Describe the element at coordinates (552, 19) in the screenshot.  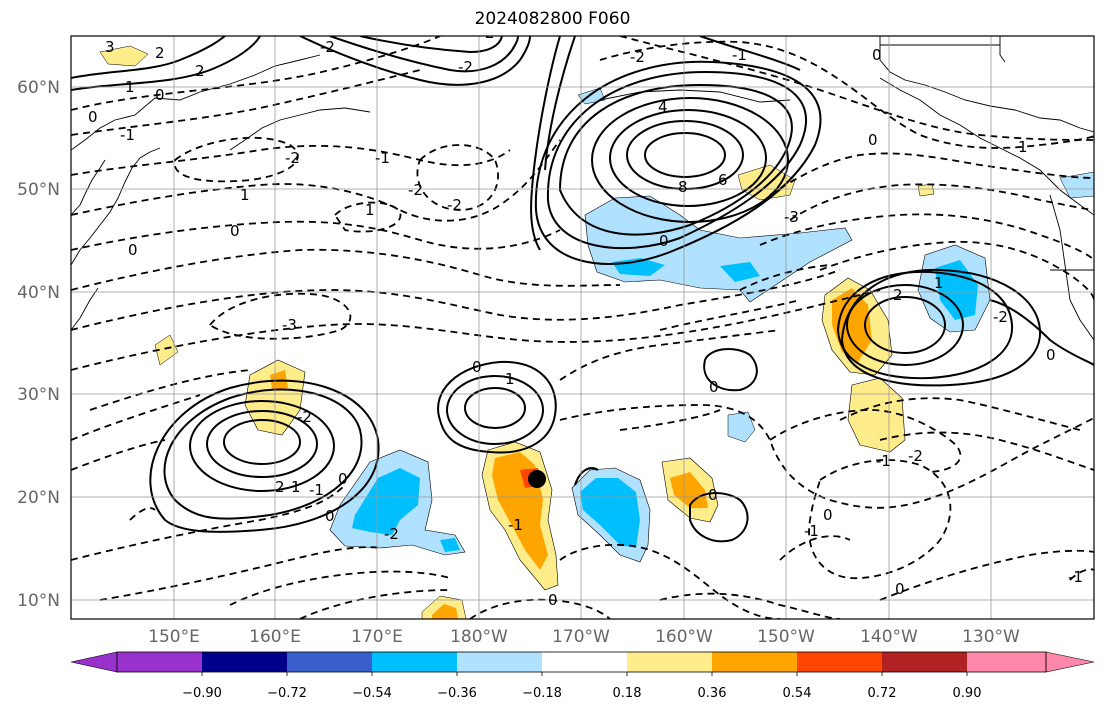
I see `map-title: 2024082800 F060` at that location.